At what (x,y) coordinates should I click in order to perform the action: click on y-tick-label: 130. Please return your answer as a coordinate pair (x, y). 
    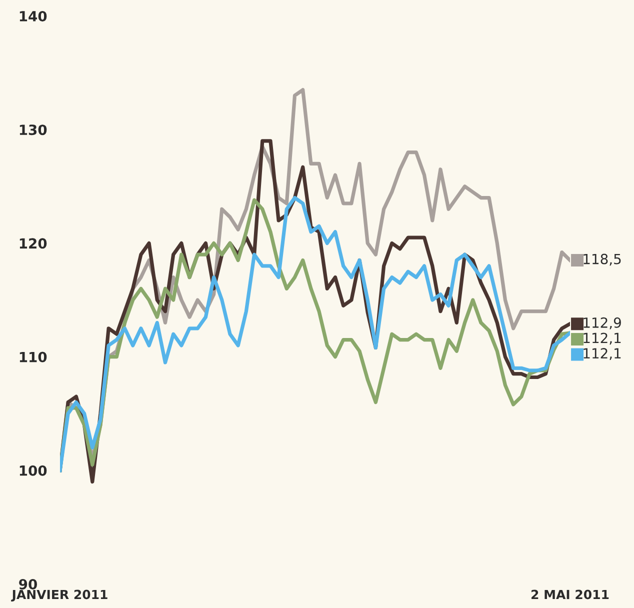
    Looking at the image, I should click on (33, 130).